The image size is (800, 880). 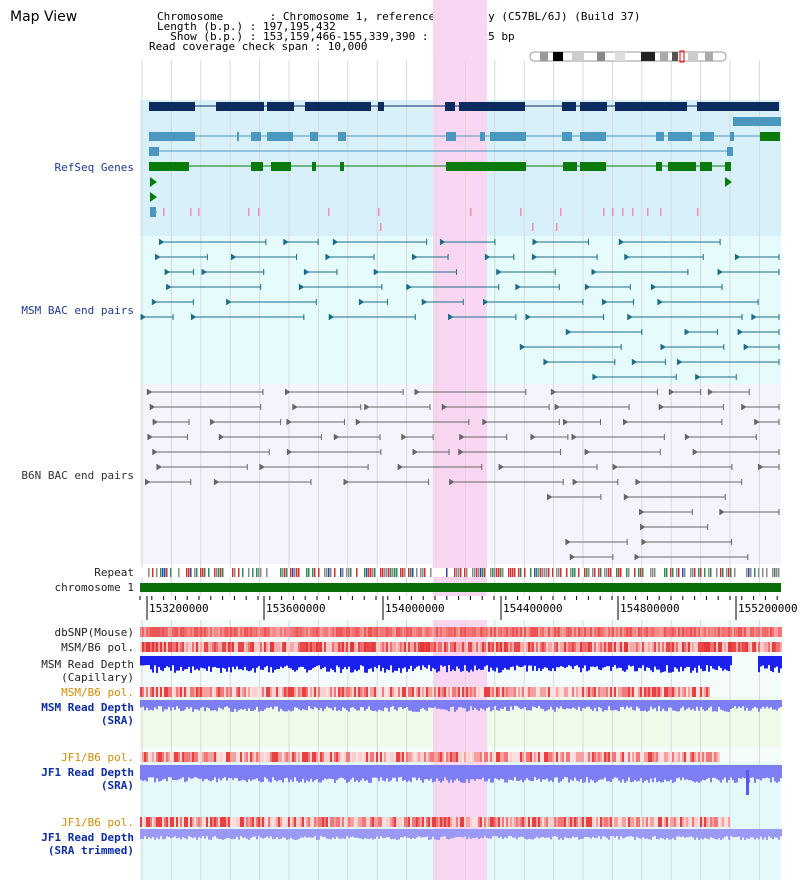 What do you see at coordinates (87, 772) in the screenshot?
I see `track-label-jf1-depth-sra: JF1 Read Depth` at bounding box center [87, 772].